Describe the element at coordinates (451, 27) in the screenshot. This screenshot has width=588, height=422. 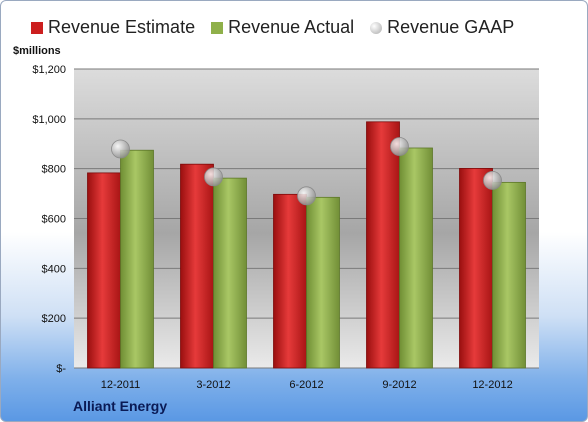
I see `legend-label-gaap: Revenue GAAP` at that location.